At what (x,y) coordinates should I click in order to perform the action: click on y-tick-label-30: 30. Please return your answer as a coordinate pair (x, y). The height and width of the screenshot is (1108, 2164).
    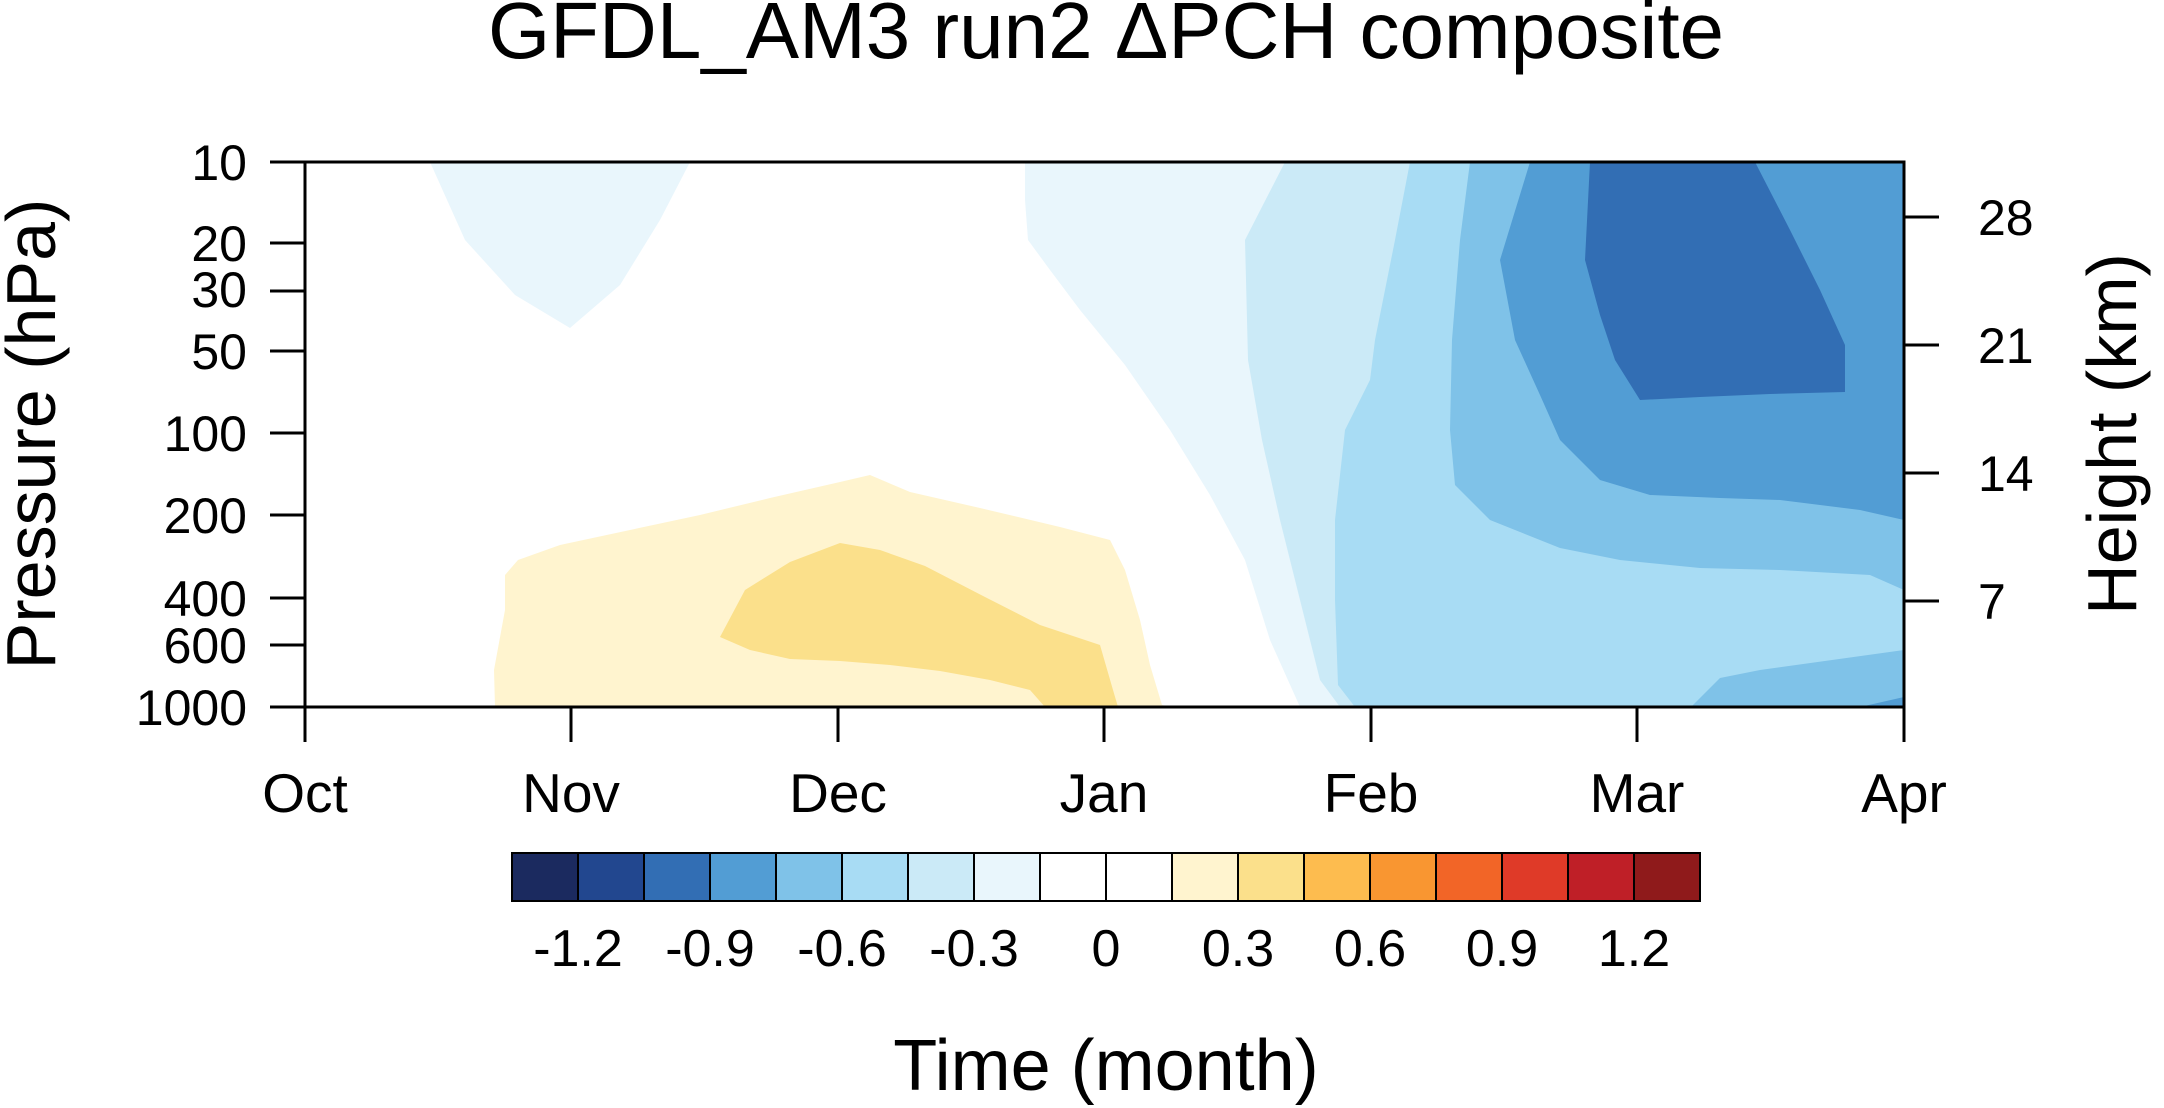
    Looking at the image, I should click on (219, 290).